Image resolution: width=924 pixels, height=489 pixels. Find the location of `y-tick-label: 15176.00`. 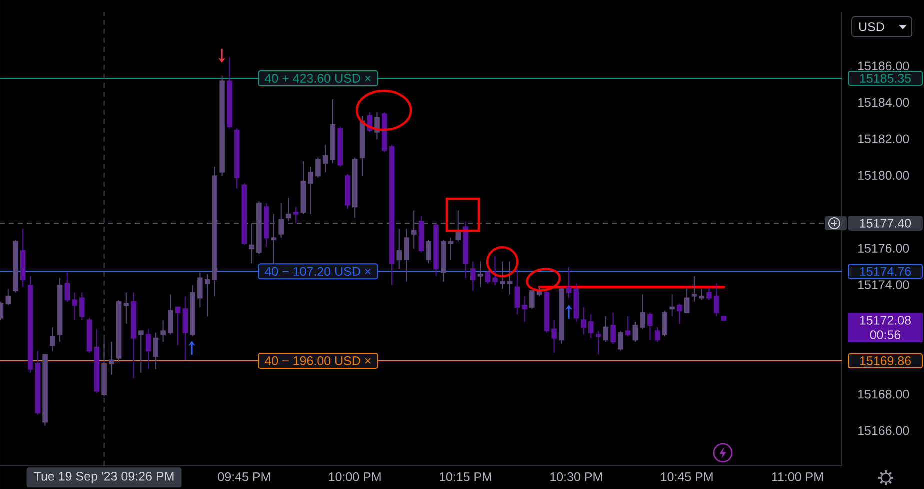

y-tick-label: 15176.00 is located at coordinates (884, 248).